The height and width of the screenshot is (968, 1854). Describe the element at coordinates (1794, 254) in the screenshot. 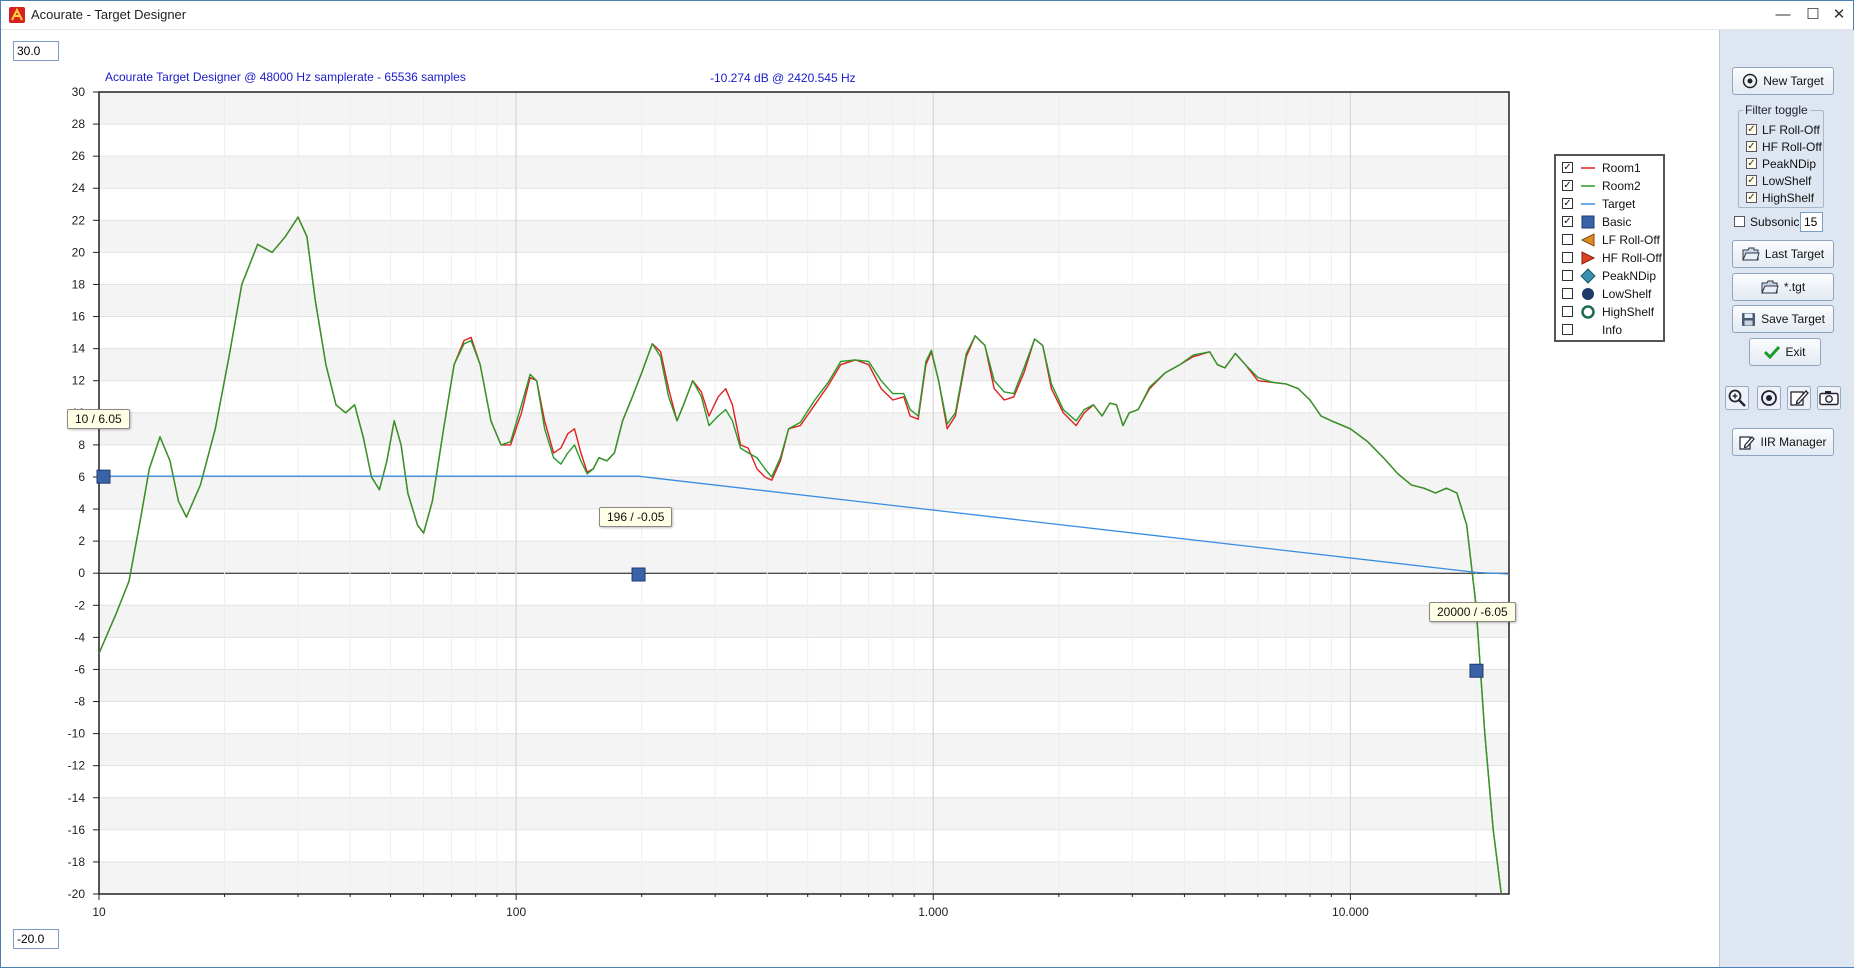

I see `last-target-label: Last Target` at that location.